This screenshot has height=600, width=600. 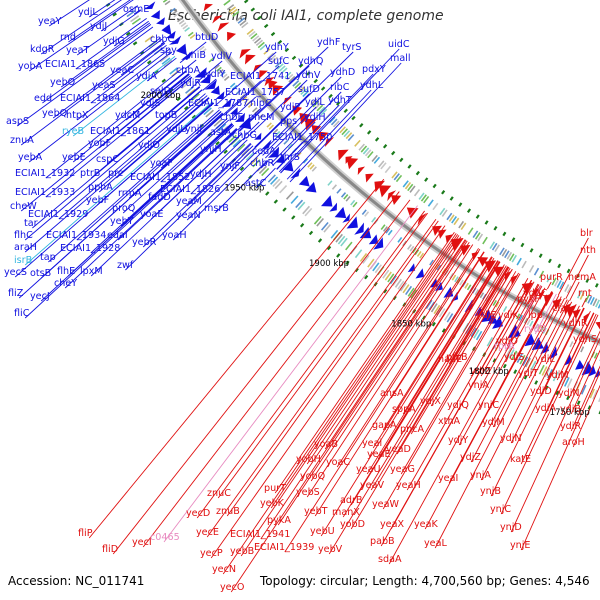 I want to click on reverse-gene-label: yeaI, so click(x=448, y=478).